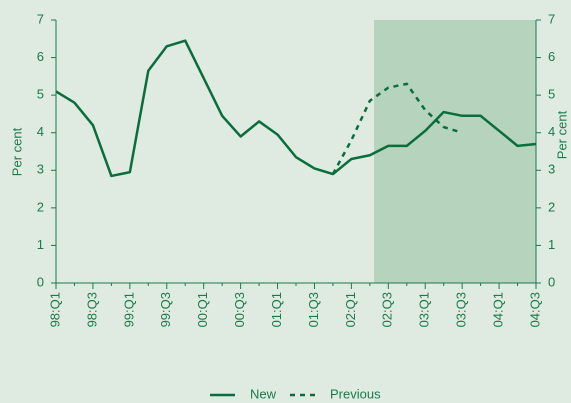 Image resolution: width=571 pixels, height=403 pixels. Describe the element at coordinates (40, 18) in the screenshot. I see `y-tick-label: 7` at that location.